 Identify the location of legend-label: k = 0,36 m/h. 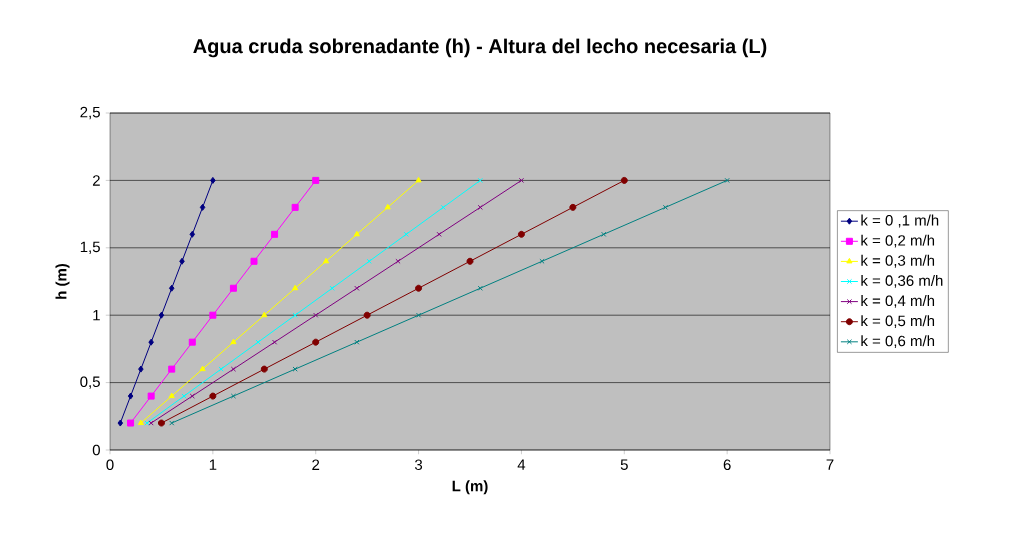
(902, 281).